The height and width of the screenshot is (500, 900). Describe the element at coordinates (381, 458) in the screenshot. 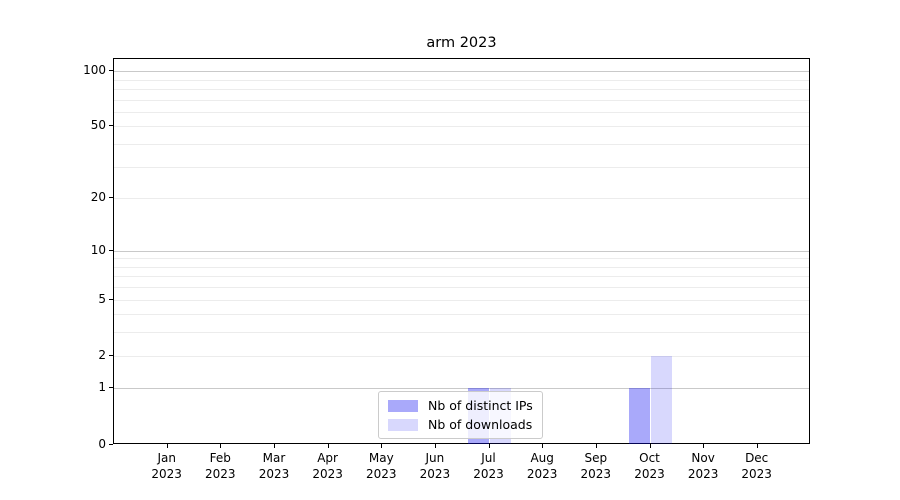

I see `xtick-month: May` at that location.